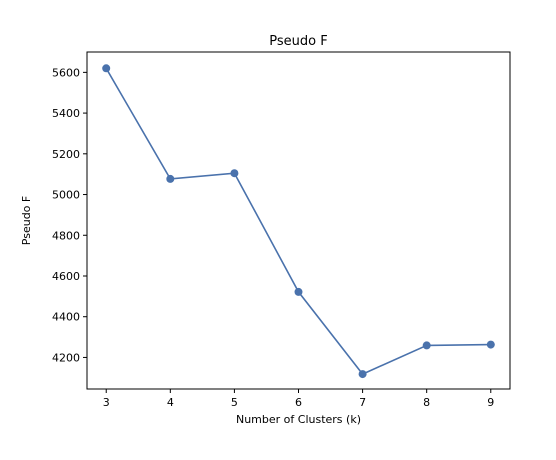 This screenshot has width=556, height=460. What do you see at coordinates (362, 402) in the screenshot?
I see `x-tick-label: 7` at bounding box center [362, 402].